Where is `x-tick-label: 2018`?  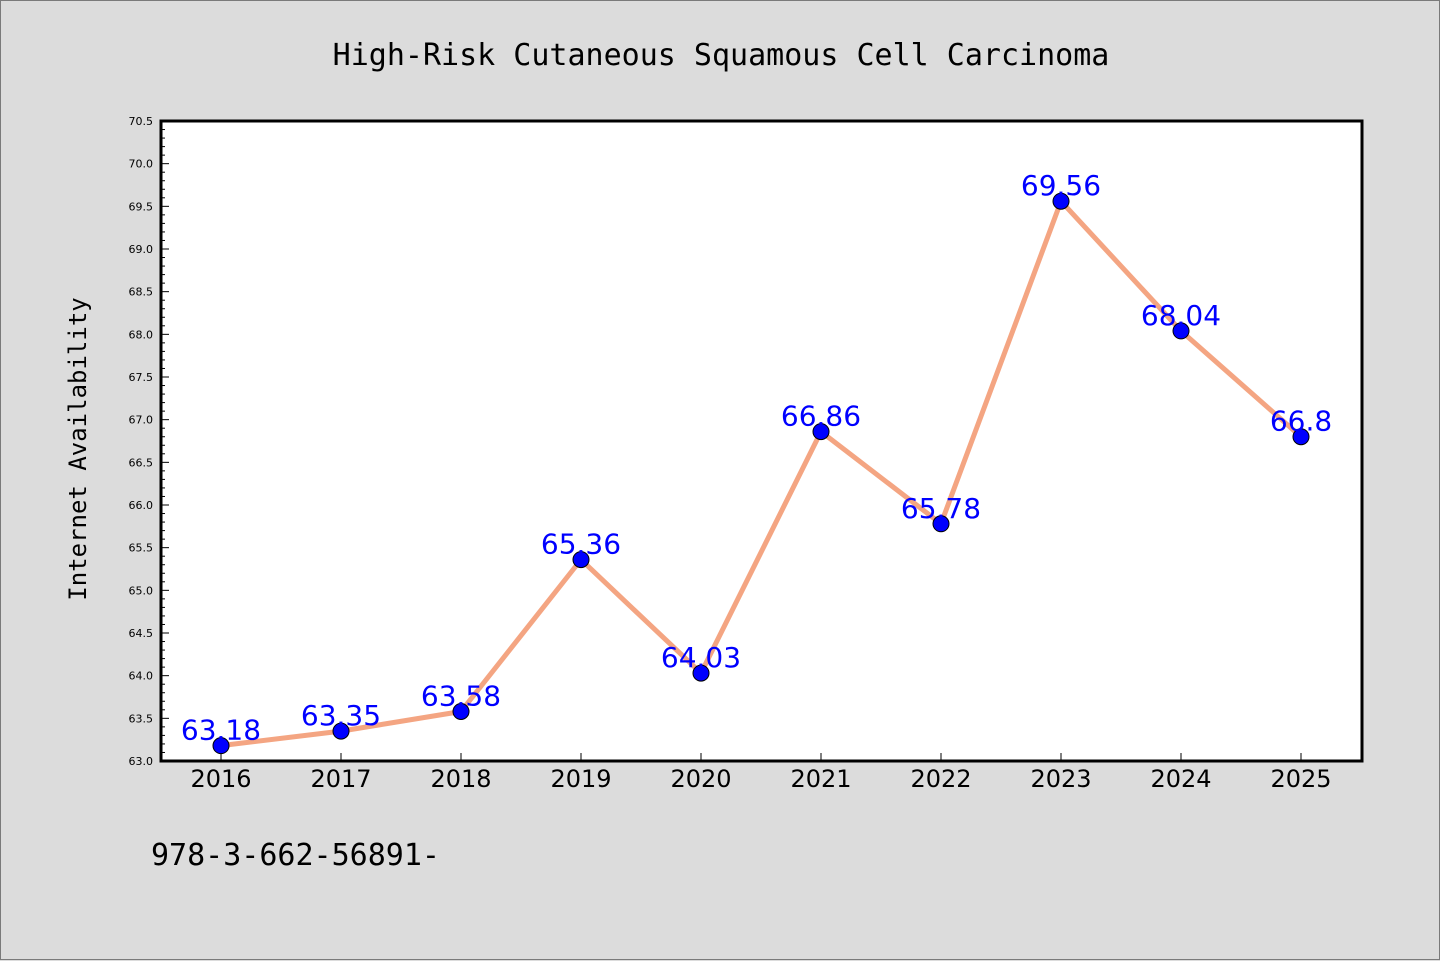 x-tick-label: 2018 is located at coordinates (460, 779).